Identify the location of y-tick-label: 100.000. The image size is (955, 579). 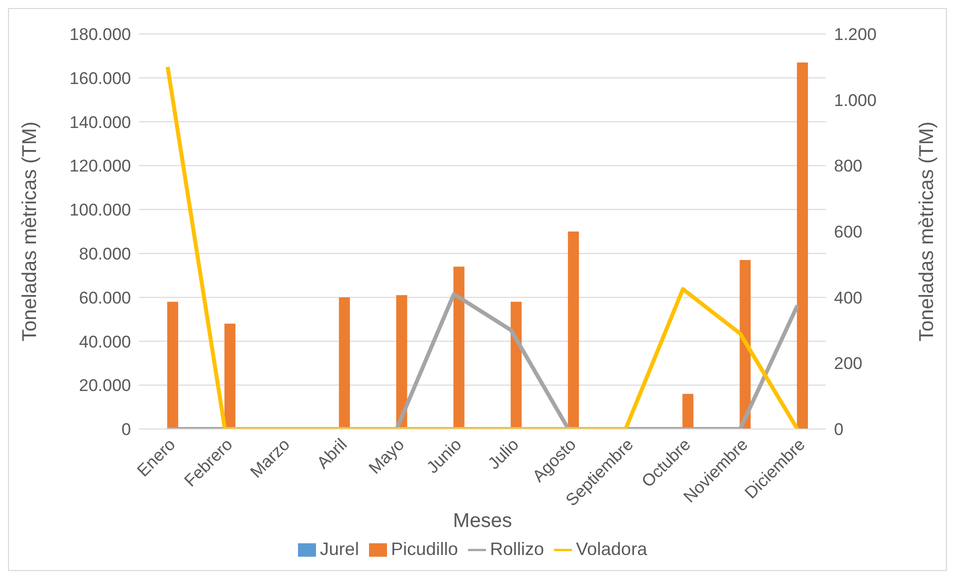
(100, 210).